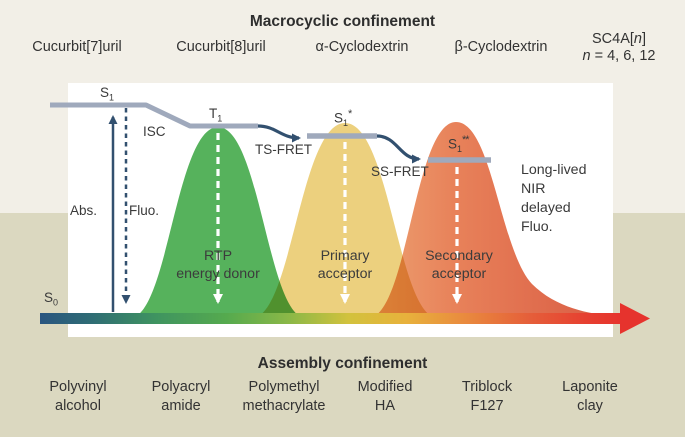 This screenshot has height=437, width=685. I want to click on macrocyclic-item-alpha-cyclodextrin: α-Cyclodextrin, so click(362, 47).